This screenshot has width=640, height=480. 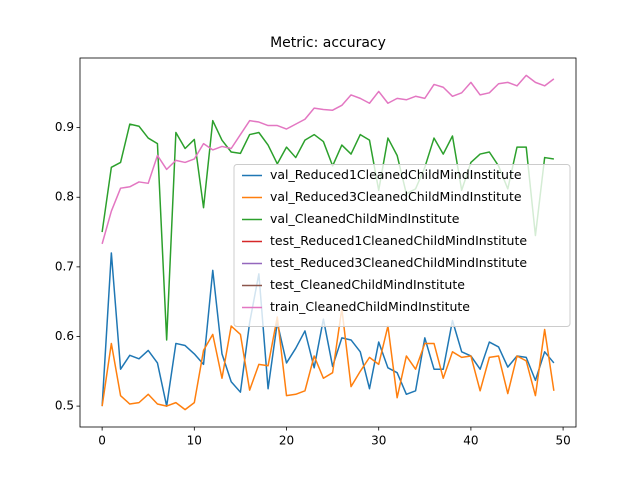 What do you see at coordinates (64, 336) in the screenshot?
I see `y-tick-label: 0.6` at bounding box center [64, 336].